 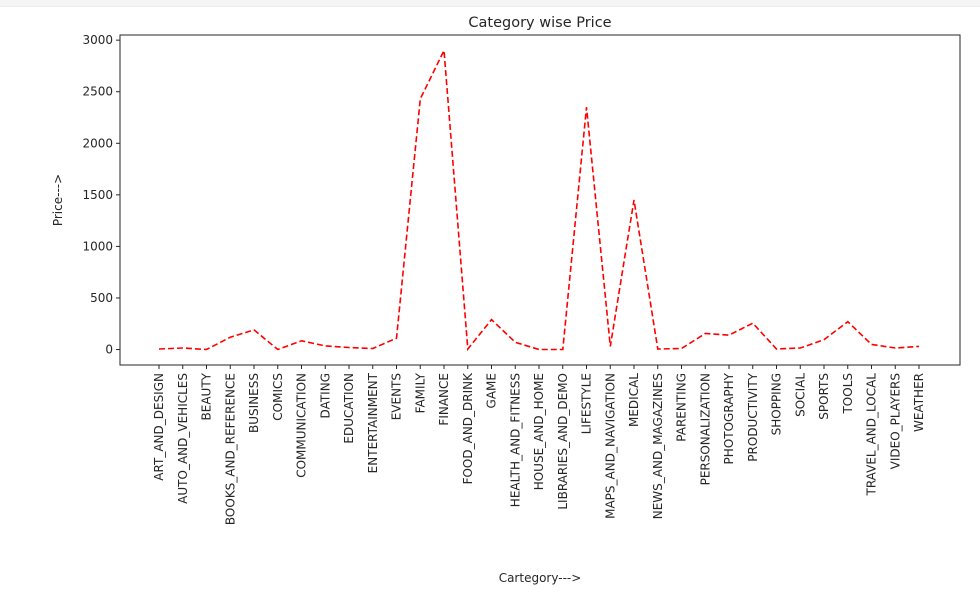 What do you see at coordinates (444, 399) in the screenshot?
I see `x-tick-label: FINANCE` at bounding box center [444, 399].